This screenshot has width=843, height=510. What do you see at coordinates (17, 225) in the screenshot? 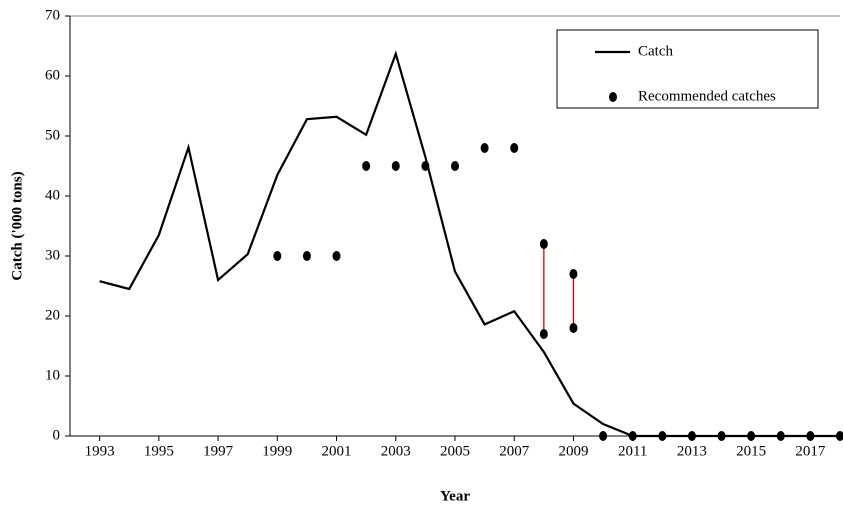
I see `y-axis-label: Catch ('000 tons)` at bounding box center [17, 225].